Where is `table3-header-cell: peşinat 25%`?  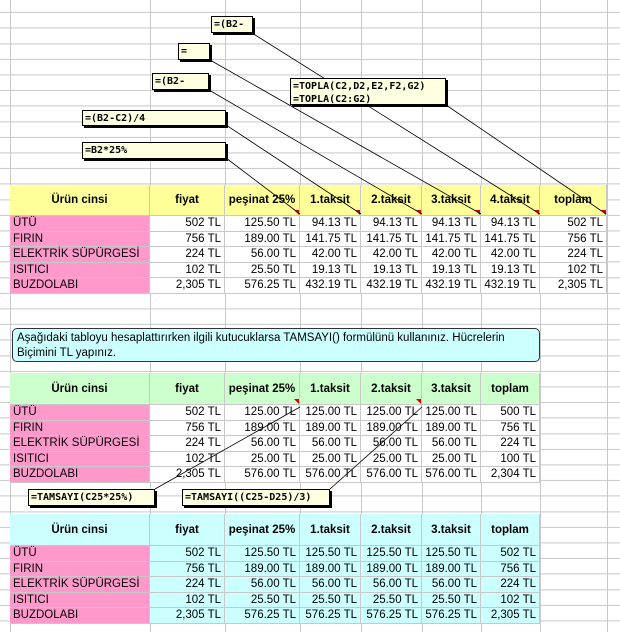
table3-header-cell: peşinat 25% is located at coordinates (262, 530).